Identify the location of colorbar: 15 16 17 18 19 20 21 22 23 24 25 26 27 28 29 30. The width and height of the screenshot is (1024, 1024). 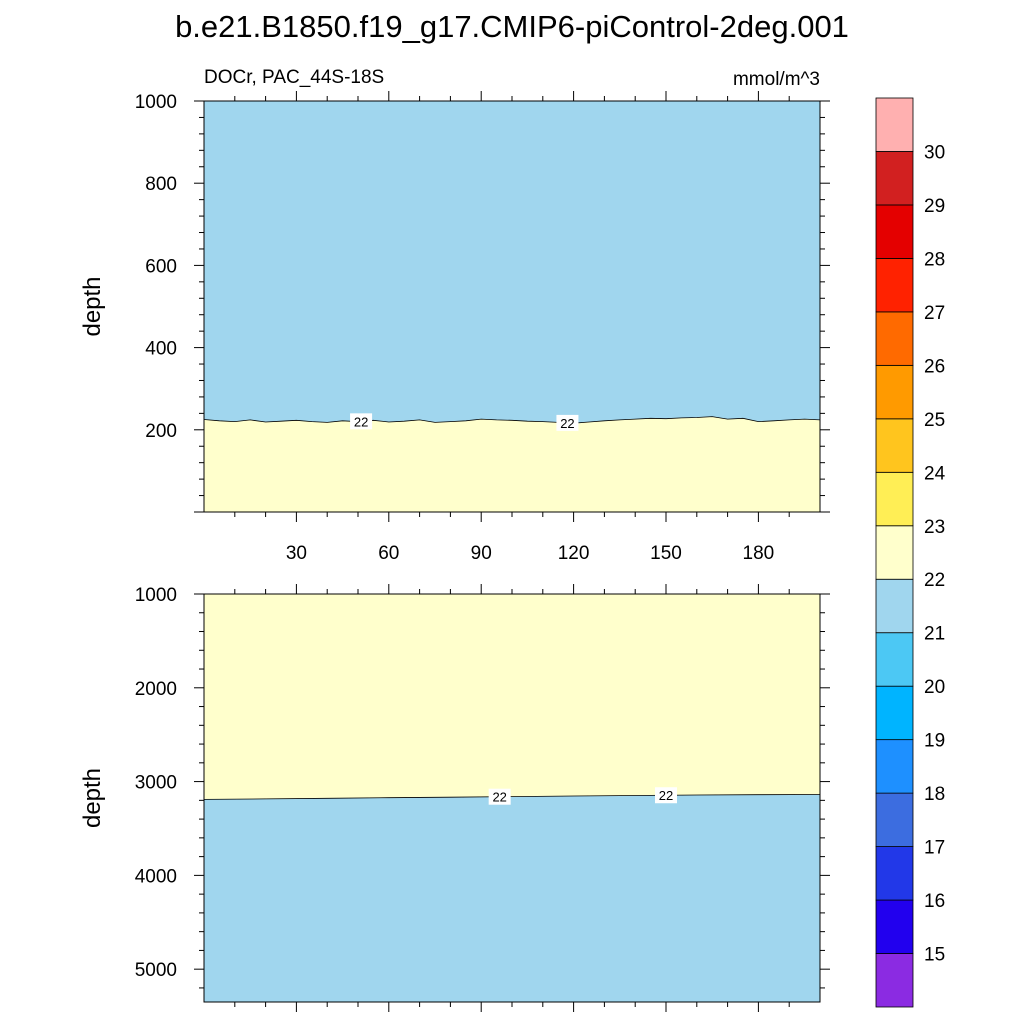
(910, 552).